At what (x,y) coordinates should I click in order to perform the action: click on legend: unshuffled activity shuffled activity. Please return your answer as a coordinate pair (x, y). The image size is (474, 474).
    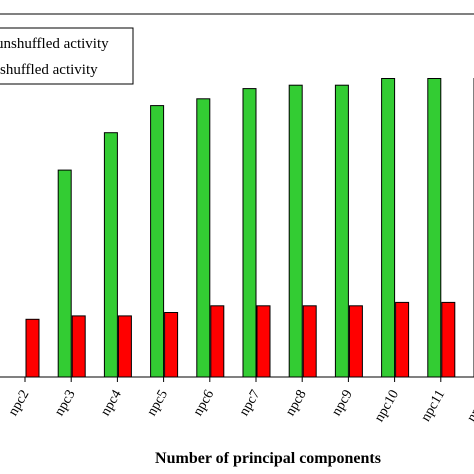
    Looking at the image, I should click on (67, 56).